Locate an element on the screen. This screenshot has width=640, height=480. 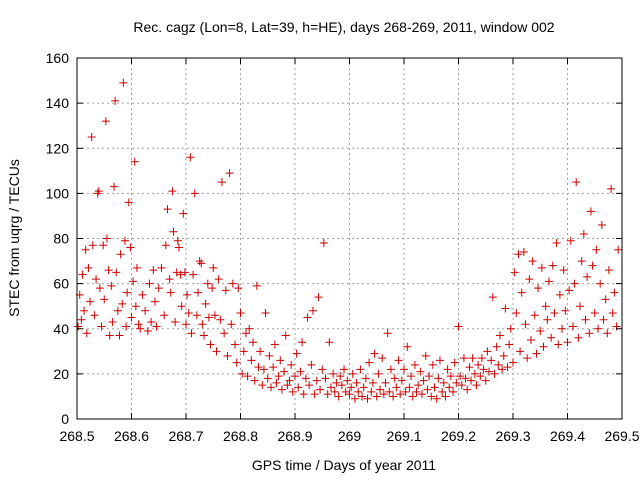
y-tick-label: 20 is located at coordinates (61, 374).